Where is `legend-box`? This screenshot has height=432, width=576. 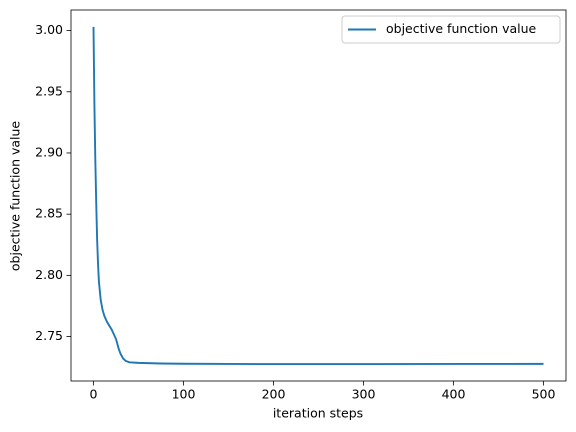
legend-box is located at coordinates (451, 29).